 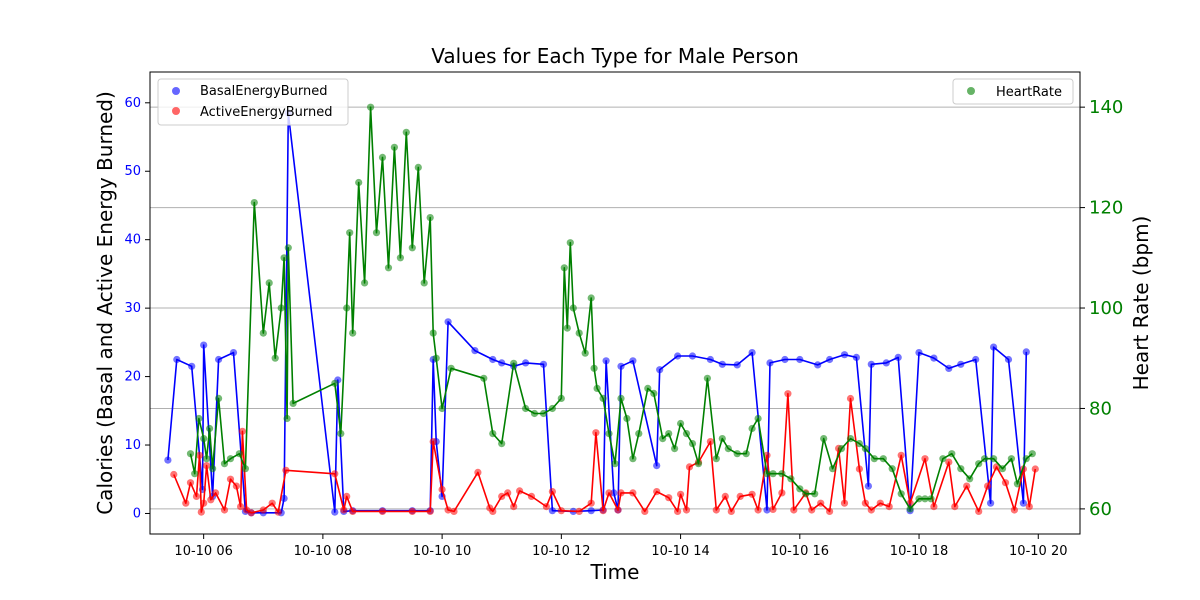 I want to click on y-tick-label-left: 30, so click(x=132, y=308).